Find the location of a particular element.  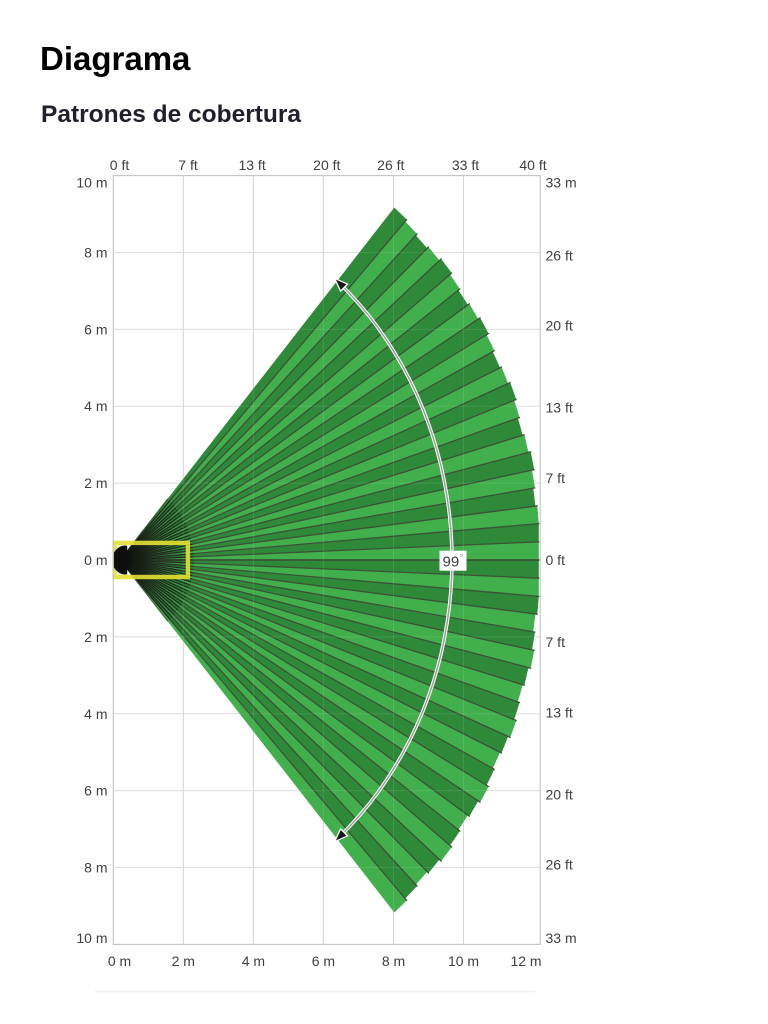

svg-text: 33 ft is located at coordinates (465, 165).